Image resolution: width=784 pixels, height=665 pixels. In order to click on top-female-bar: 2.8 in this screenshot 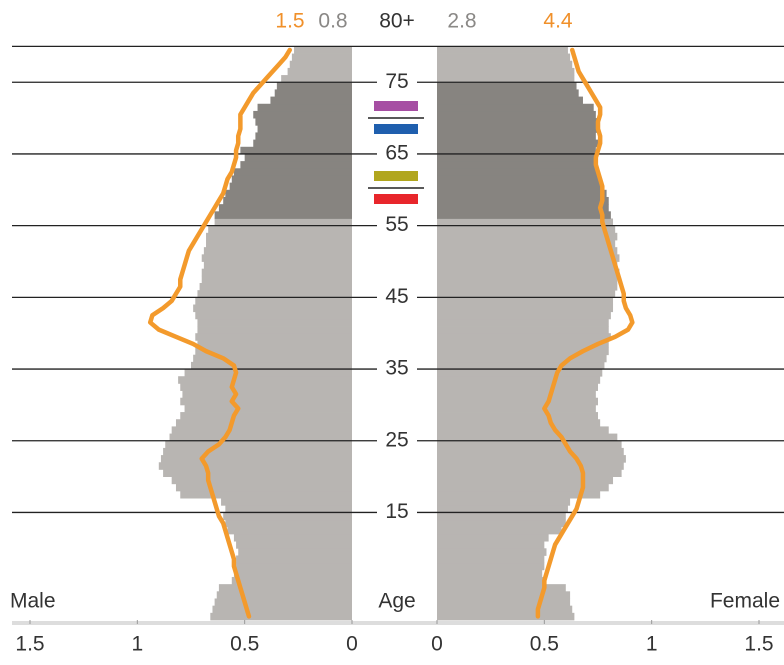, I will do `click(461, 21)`.